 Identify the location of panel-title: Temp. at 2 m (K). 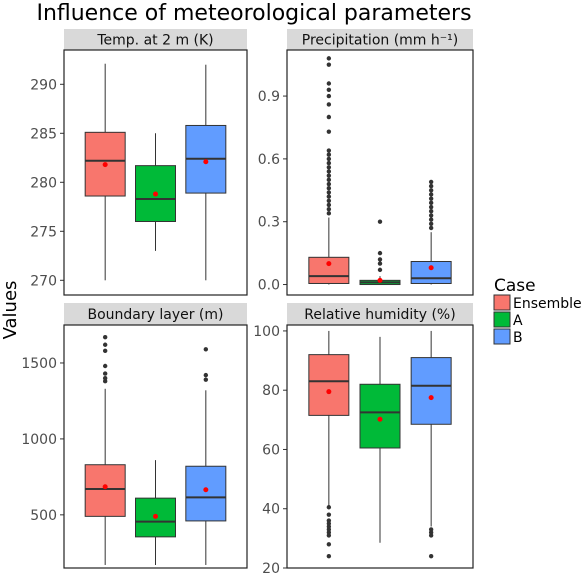
(154, 41).